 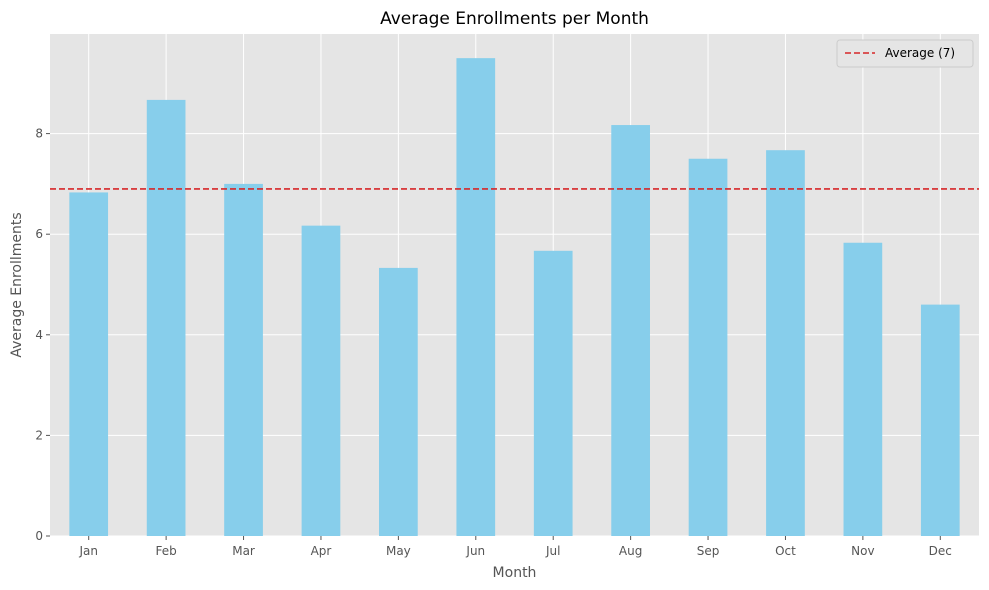 I want to click on y-tick-label: 6, so click(x=39, y=234).